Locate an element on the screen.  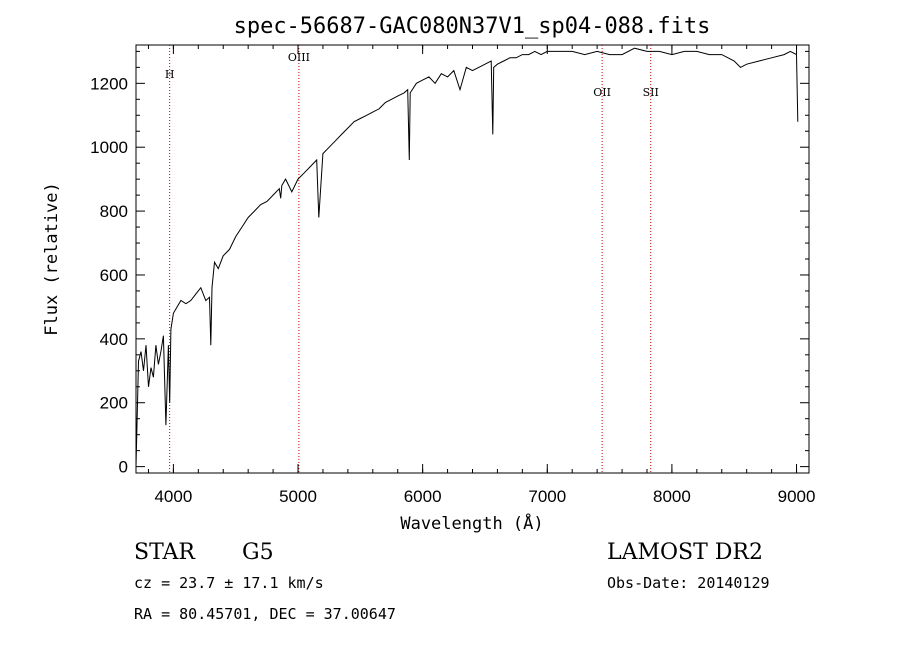
object-subclass: G5 is located at coordinates (258, 552).